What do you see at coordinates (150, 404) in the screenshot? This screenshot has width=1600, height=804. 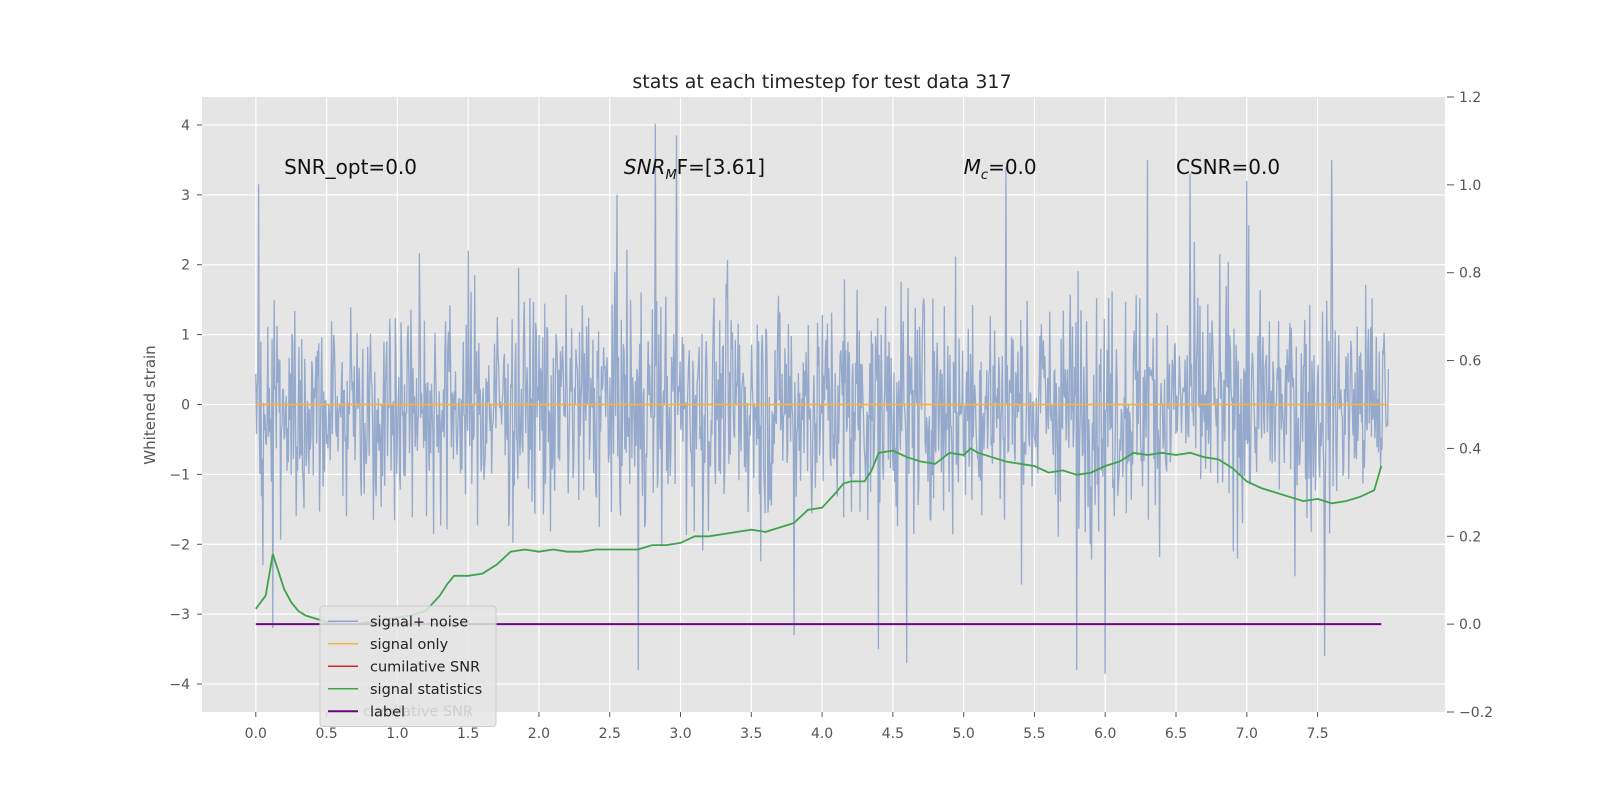 I see `y-axis-label: Whitened strain` at bounding box center [150, 404].